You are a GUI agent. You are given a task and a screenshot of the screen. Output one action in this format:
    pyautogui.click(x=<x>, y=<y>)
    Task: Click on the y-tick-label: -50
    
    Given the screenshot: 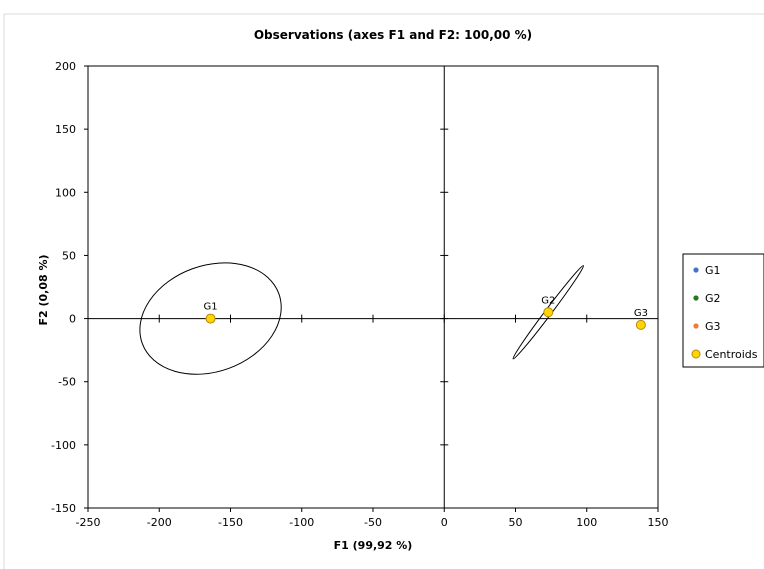 What is the action you would take?
    pyautogui.click(x=67, y=382)
    